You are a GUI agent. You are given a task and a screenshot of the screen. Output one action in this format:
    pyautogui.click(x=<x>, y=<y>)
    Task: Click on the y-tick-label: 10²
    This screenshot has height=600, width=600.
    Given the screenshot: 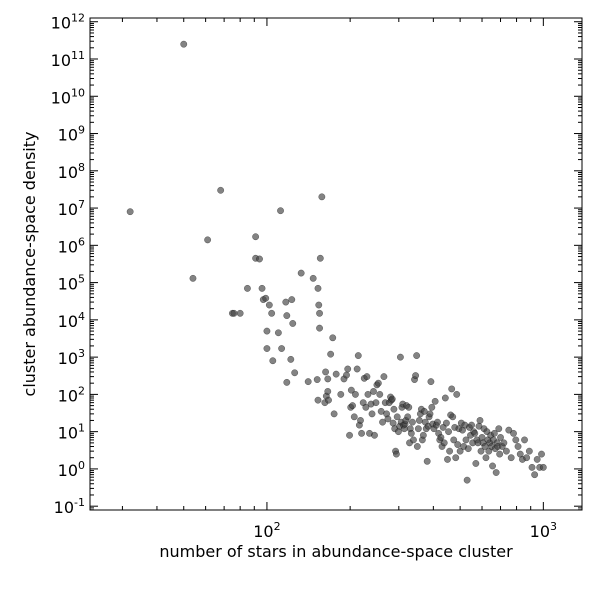 What is the action you would take?
    pyautogui.click(x=71, y=394)
    